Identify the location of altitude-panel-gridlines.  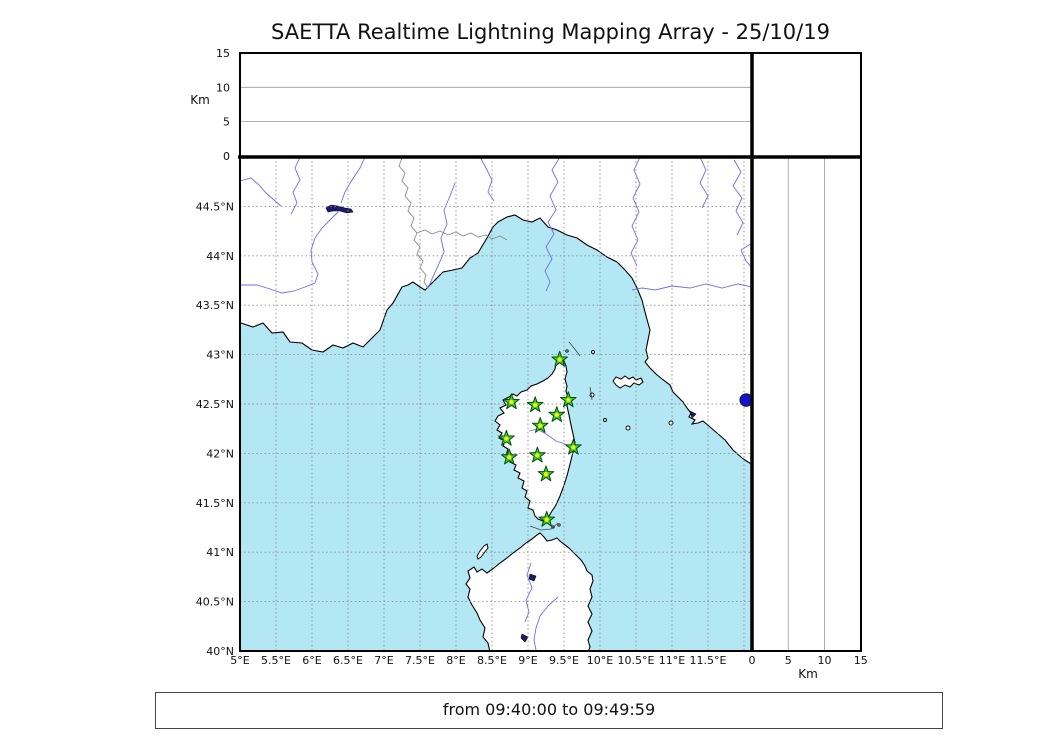
(496, 104).